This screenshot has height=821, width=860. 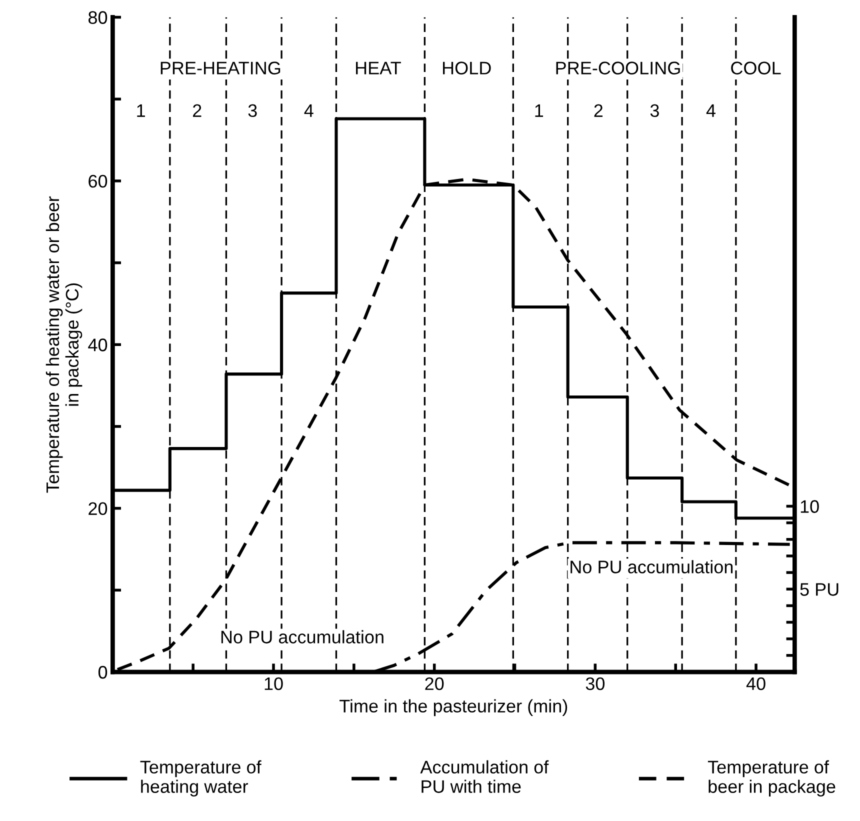 What do you see at coordinates (819, 589) in the screenshot?
I see `y2-tick-label: 5 PU` at bounding box center [819, 589].